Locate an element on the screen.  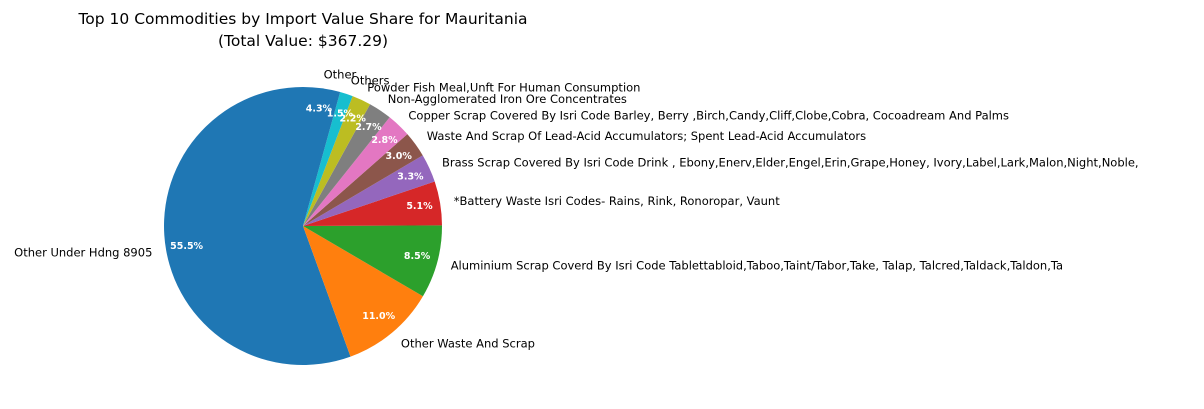
percent-label: 3.0% is located at coordinates (399, 156).